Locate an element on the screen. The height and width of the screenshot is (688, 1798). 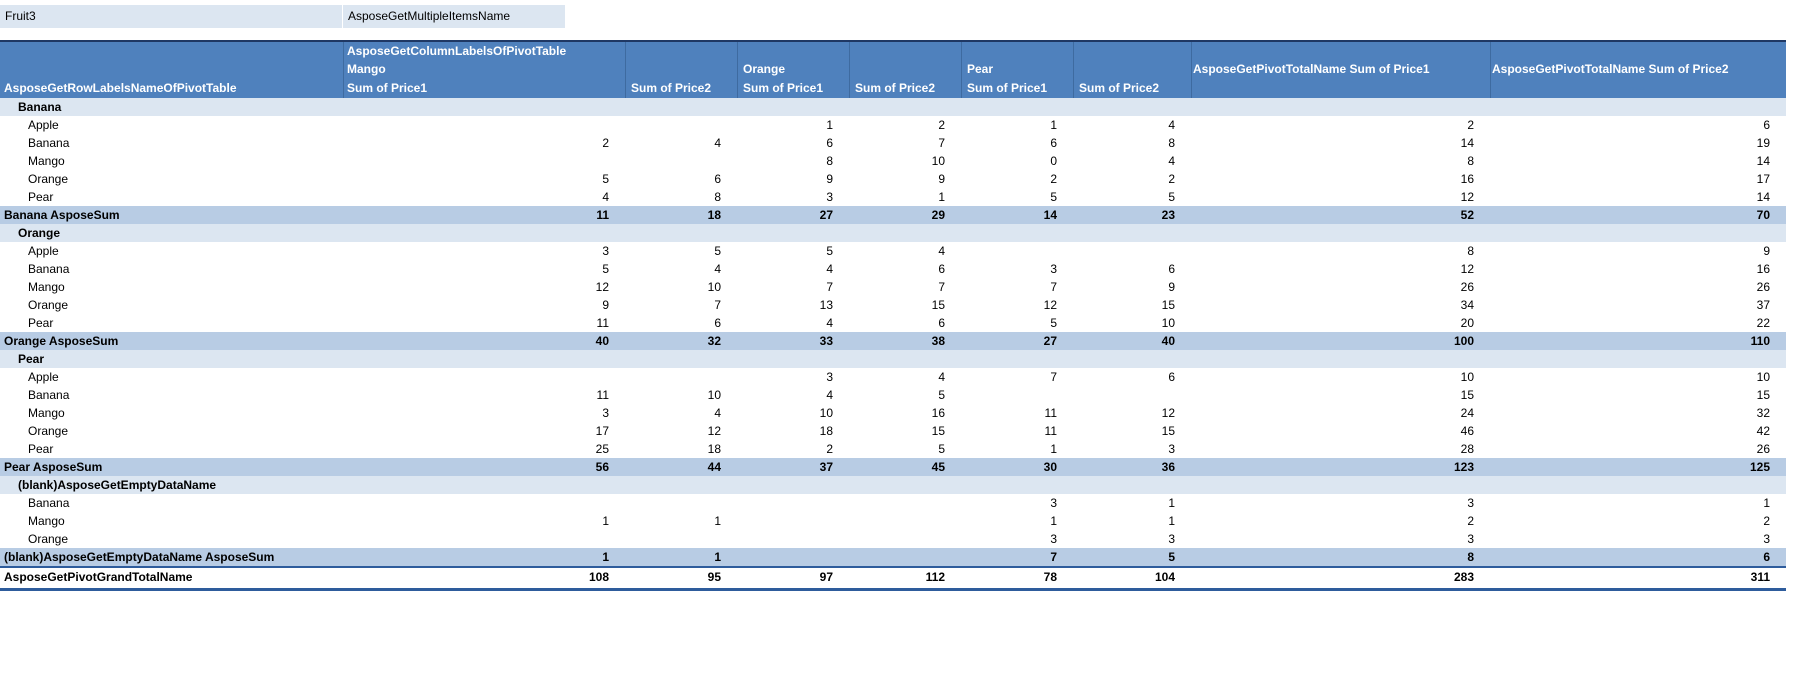
cell-value: 19 is located at coordinates (1763, 143).